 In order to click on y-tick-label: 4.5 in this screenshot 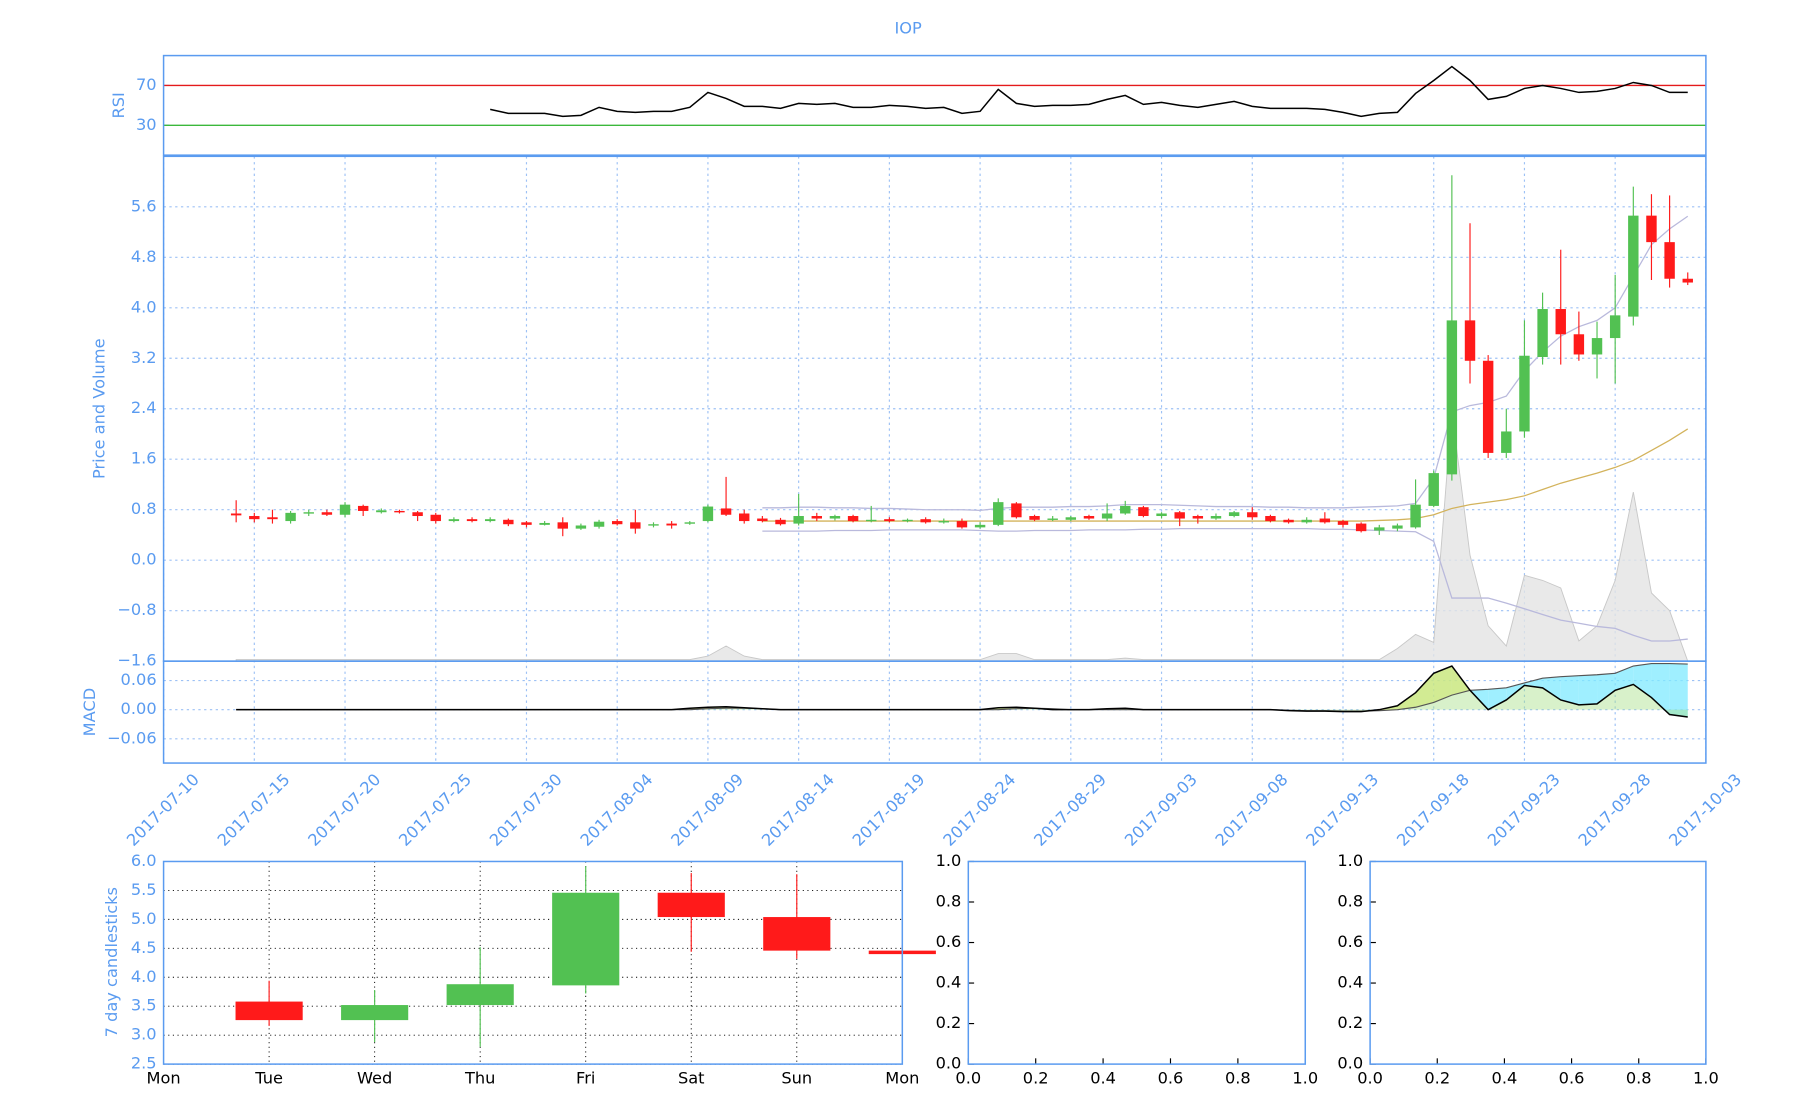, I will do `click(144, 947)`.